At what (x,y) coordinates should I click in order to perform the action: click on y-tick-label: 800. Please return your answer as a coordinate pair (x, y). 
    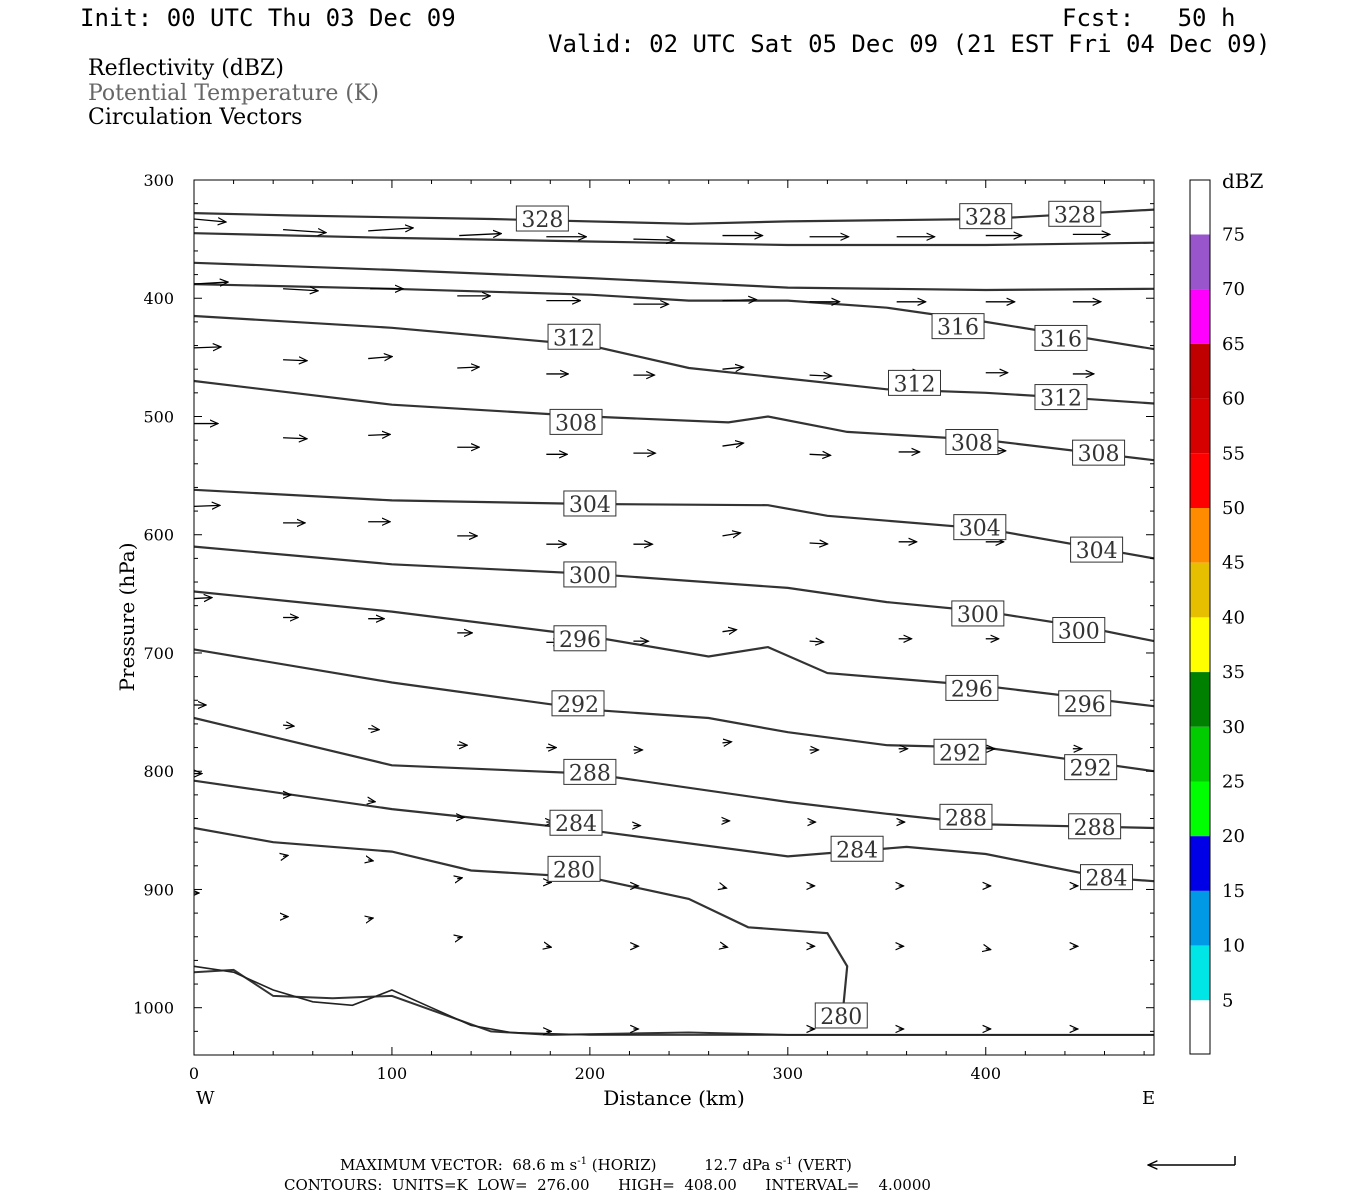
    Looking at the image, I should click on (158, 771).